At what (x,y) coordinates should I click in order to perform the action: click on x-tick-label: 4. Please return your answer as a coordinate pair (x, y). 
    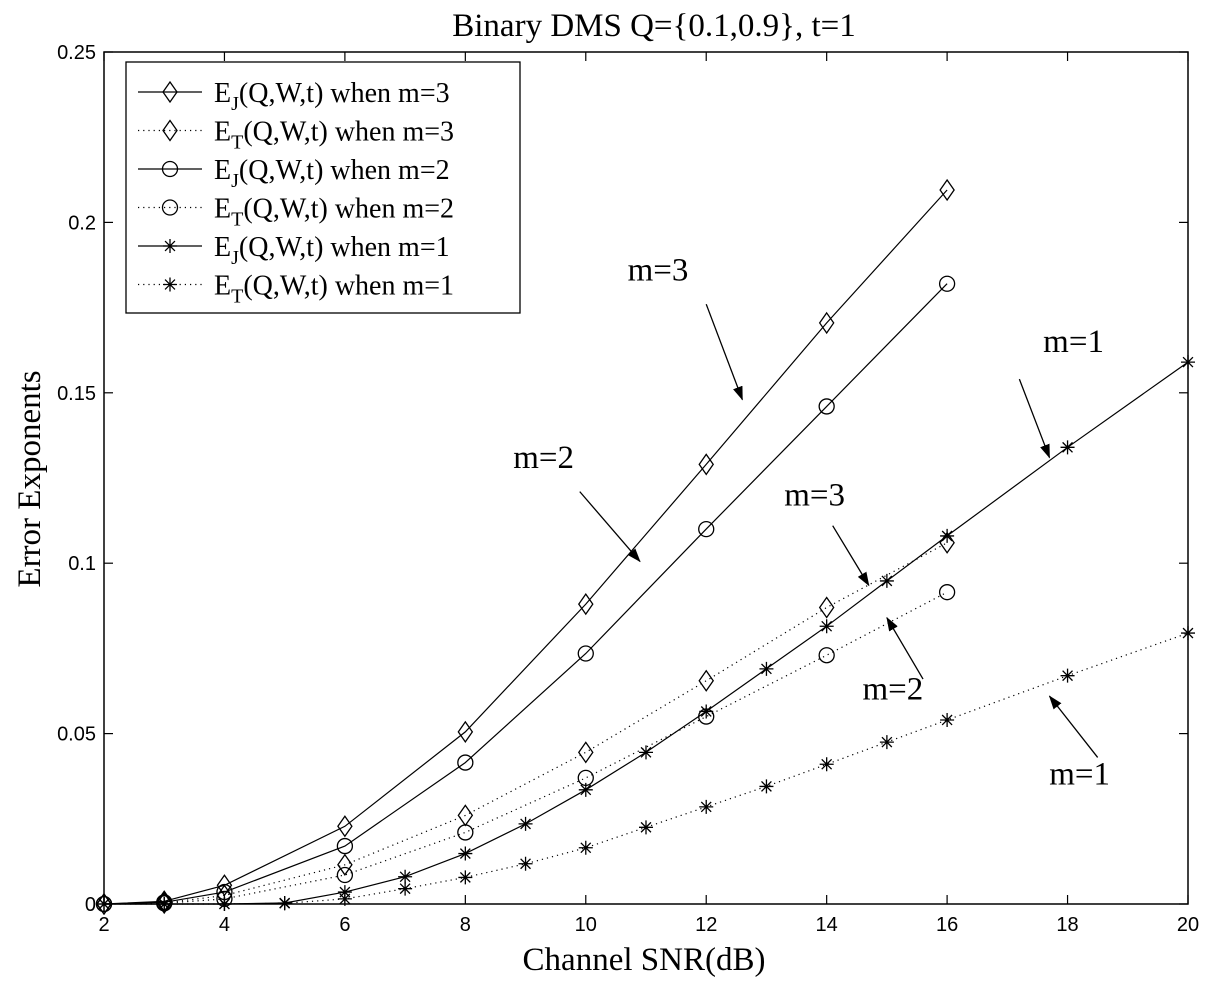
    Looking at the image, I should click on (224, 925).